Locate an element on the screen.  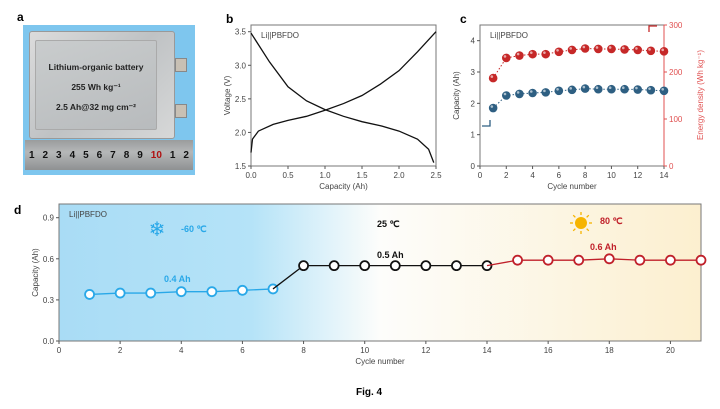
chart-d-ytick-label: 0.0 is located at coordinates (49, 341).